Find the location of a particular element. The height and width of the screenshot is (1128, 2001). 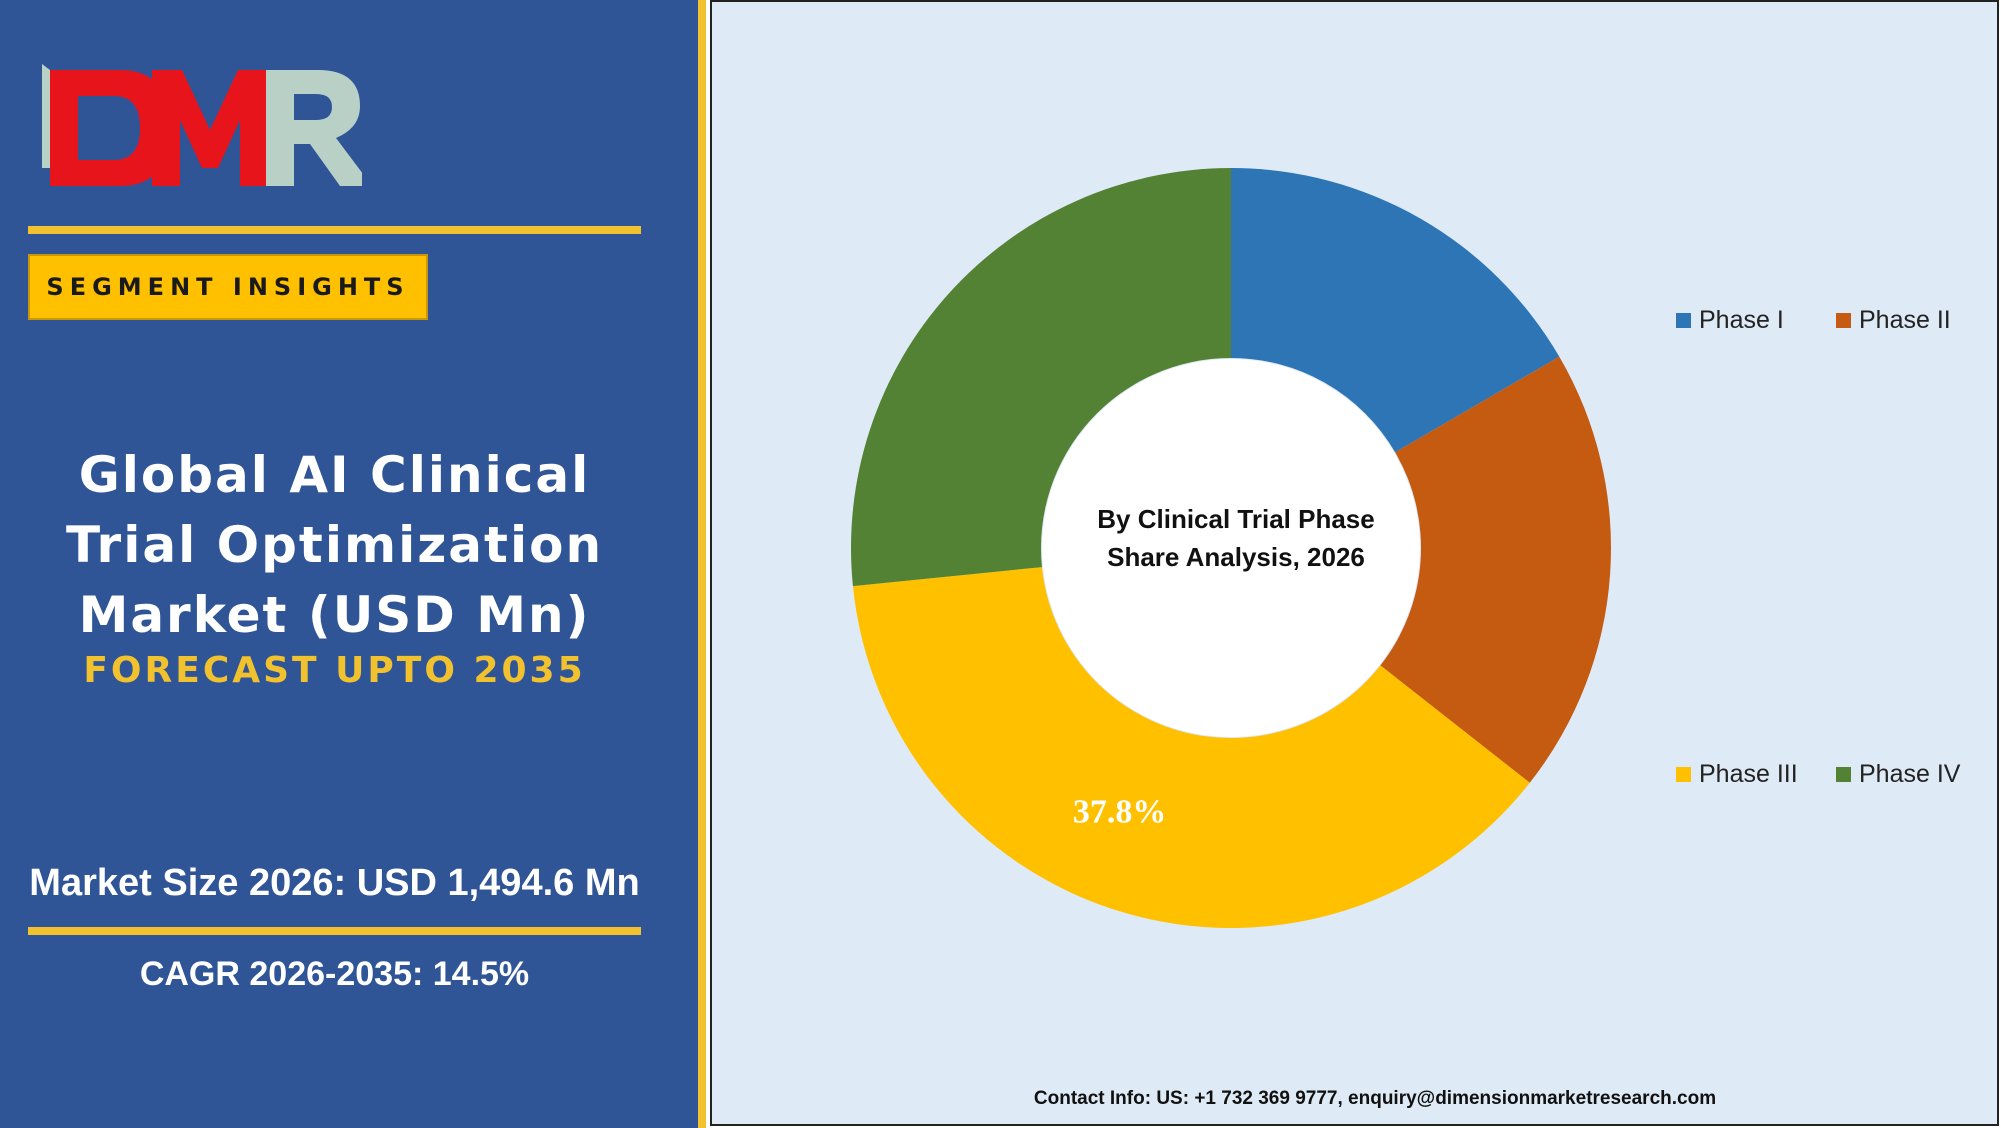

dmr-logo is located at coordinates (202, 125).